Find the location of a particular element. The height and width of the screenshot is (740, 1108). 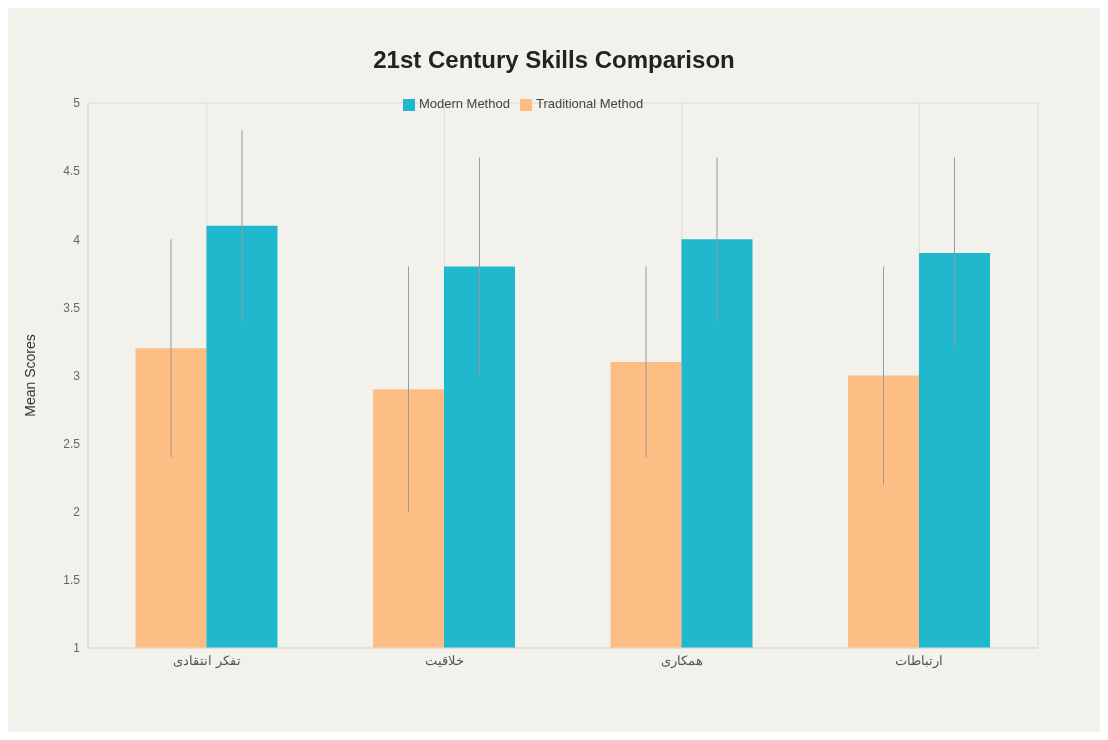

y-axis-title: Mean Scores is located at coordinates (29, 375).